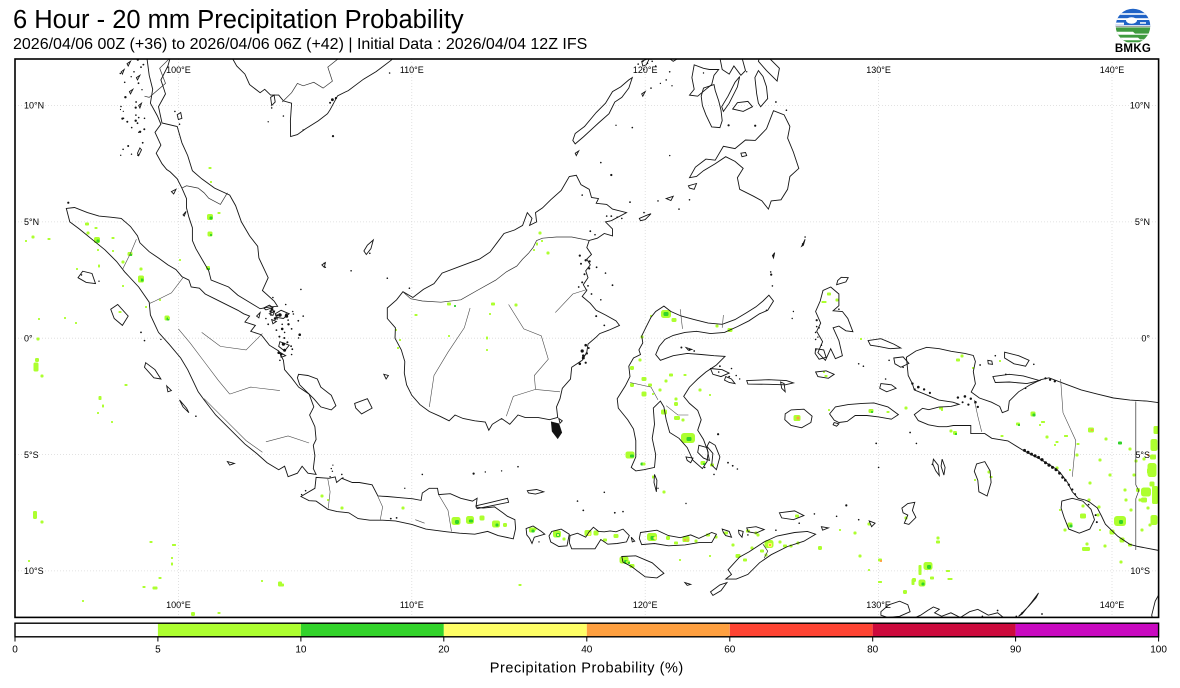 This screenshot has height=688, width=1180. I want to click on svg-text: 5, so click(158, 650).